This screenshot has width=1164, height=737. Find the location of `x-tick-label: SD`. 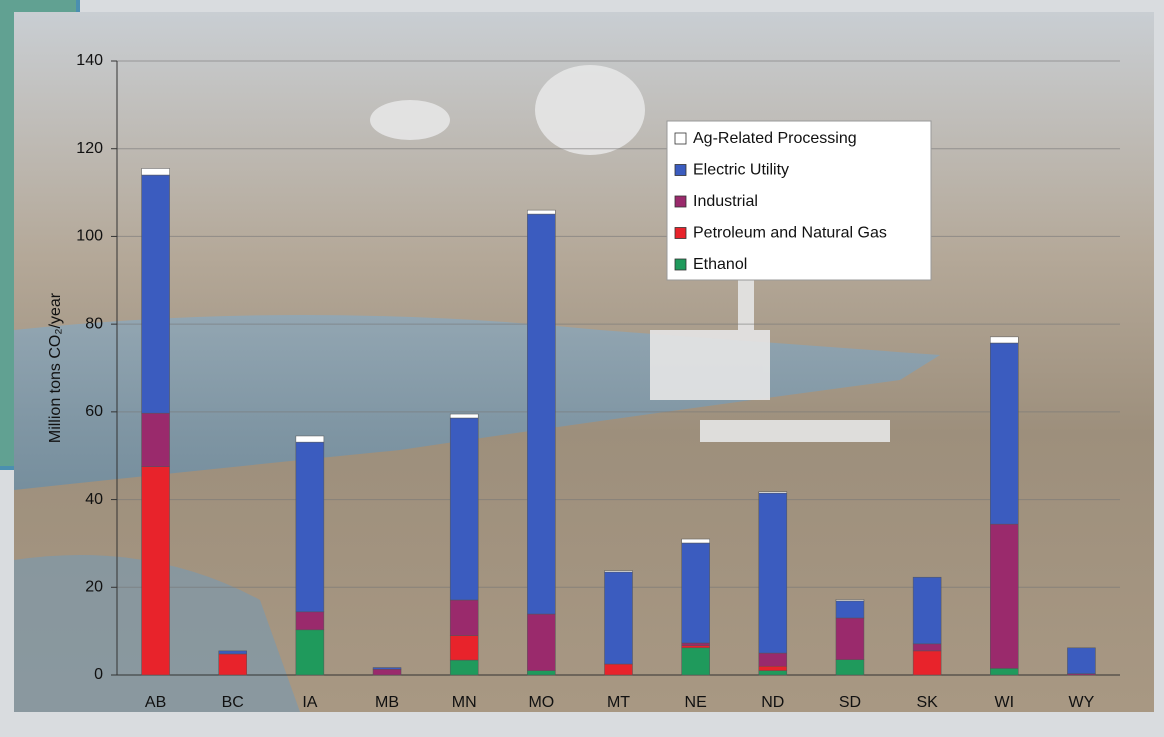

x-tick-label: SD is located at coordinates (850, 702).